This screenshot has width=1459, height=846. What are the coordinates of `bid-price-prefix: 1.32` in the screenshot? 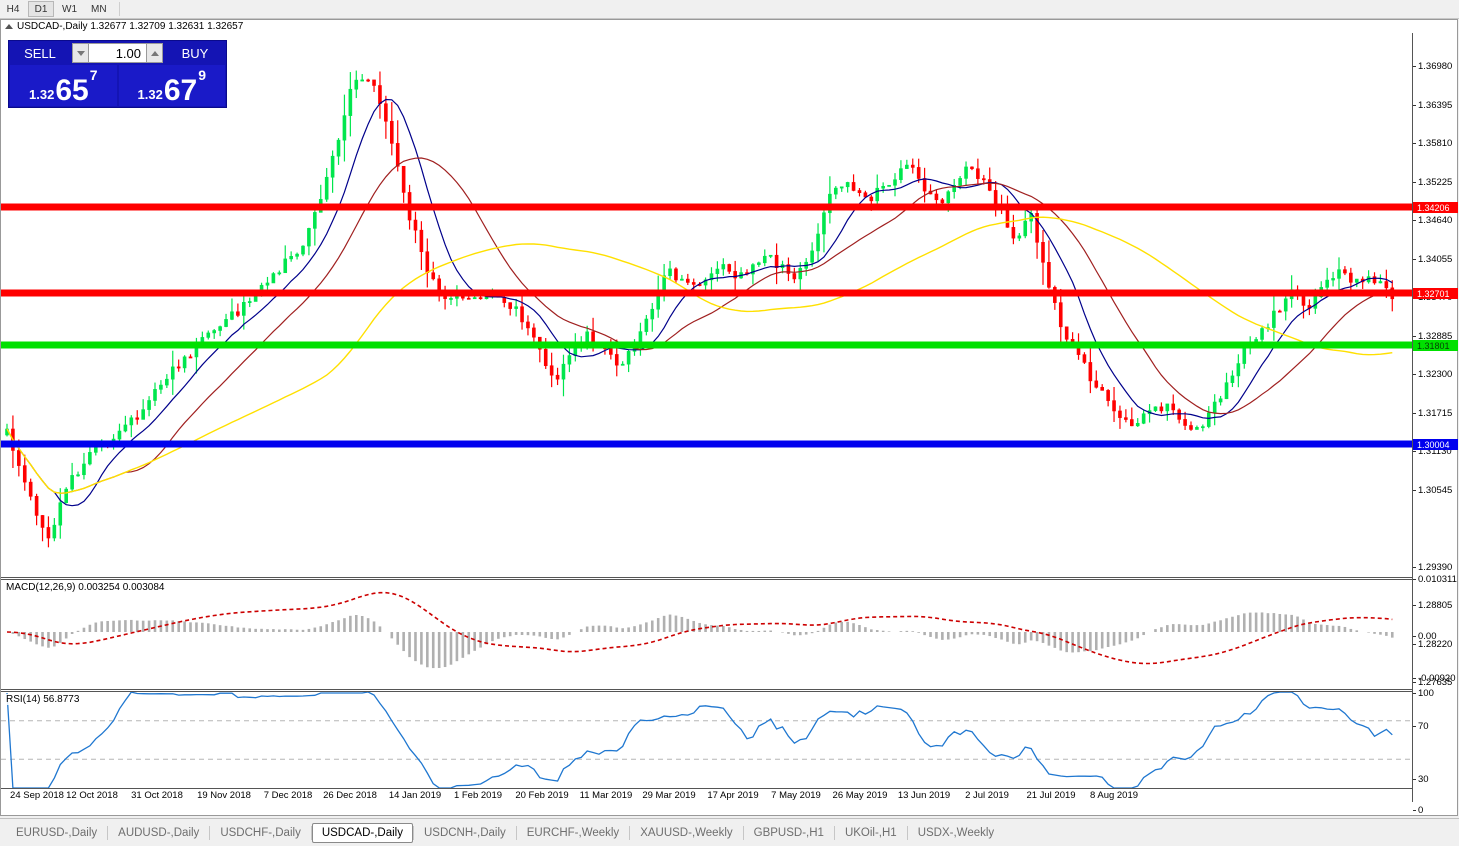 It's located at (42, 94).